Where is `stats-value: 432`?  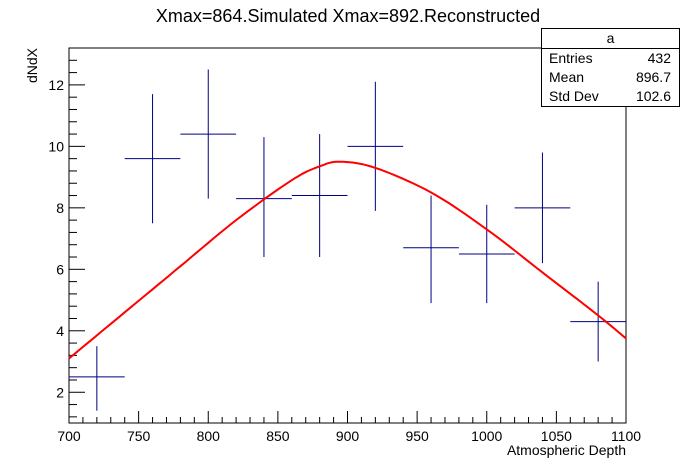
stats-value: 432 is located at coordinates (659, 58).